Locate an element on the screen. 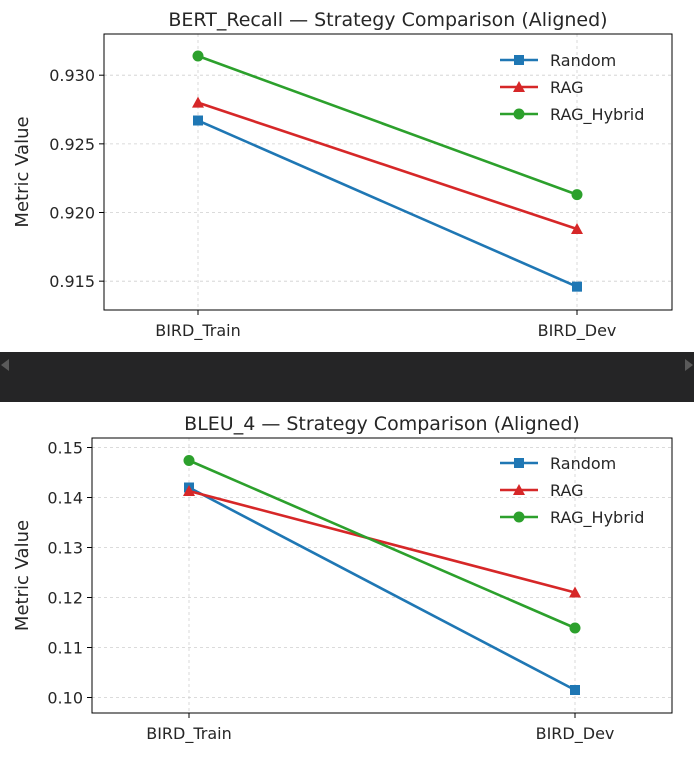 The image size is (694, 758). y-tick-label: 0.920 is located at coordinates (72, 213).